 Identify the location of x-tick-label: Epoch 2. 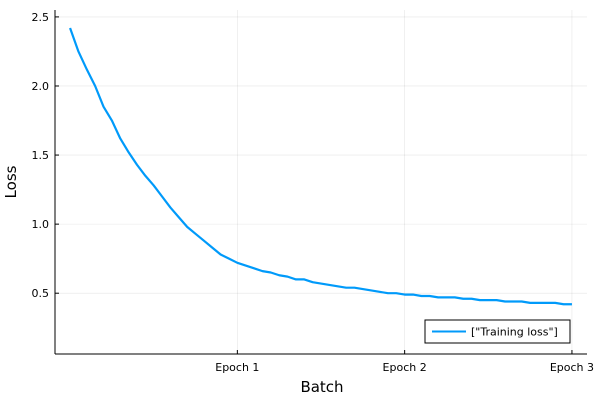
(405, 367).